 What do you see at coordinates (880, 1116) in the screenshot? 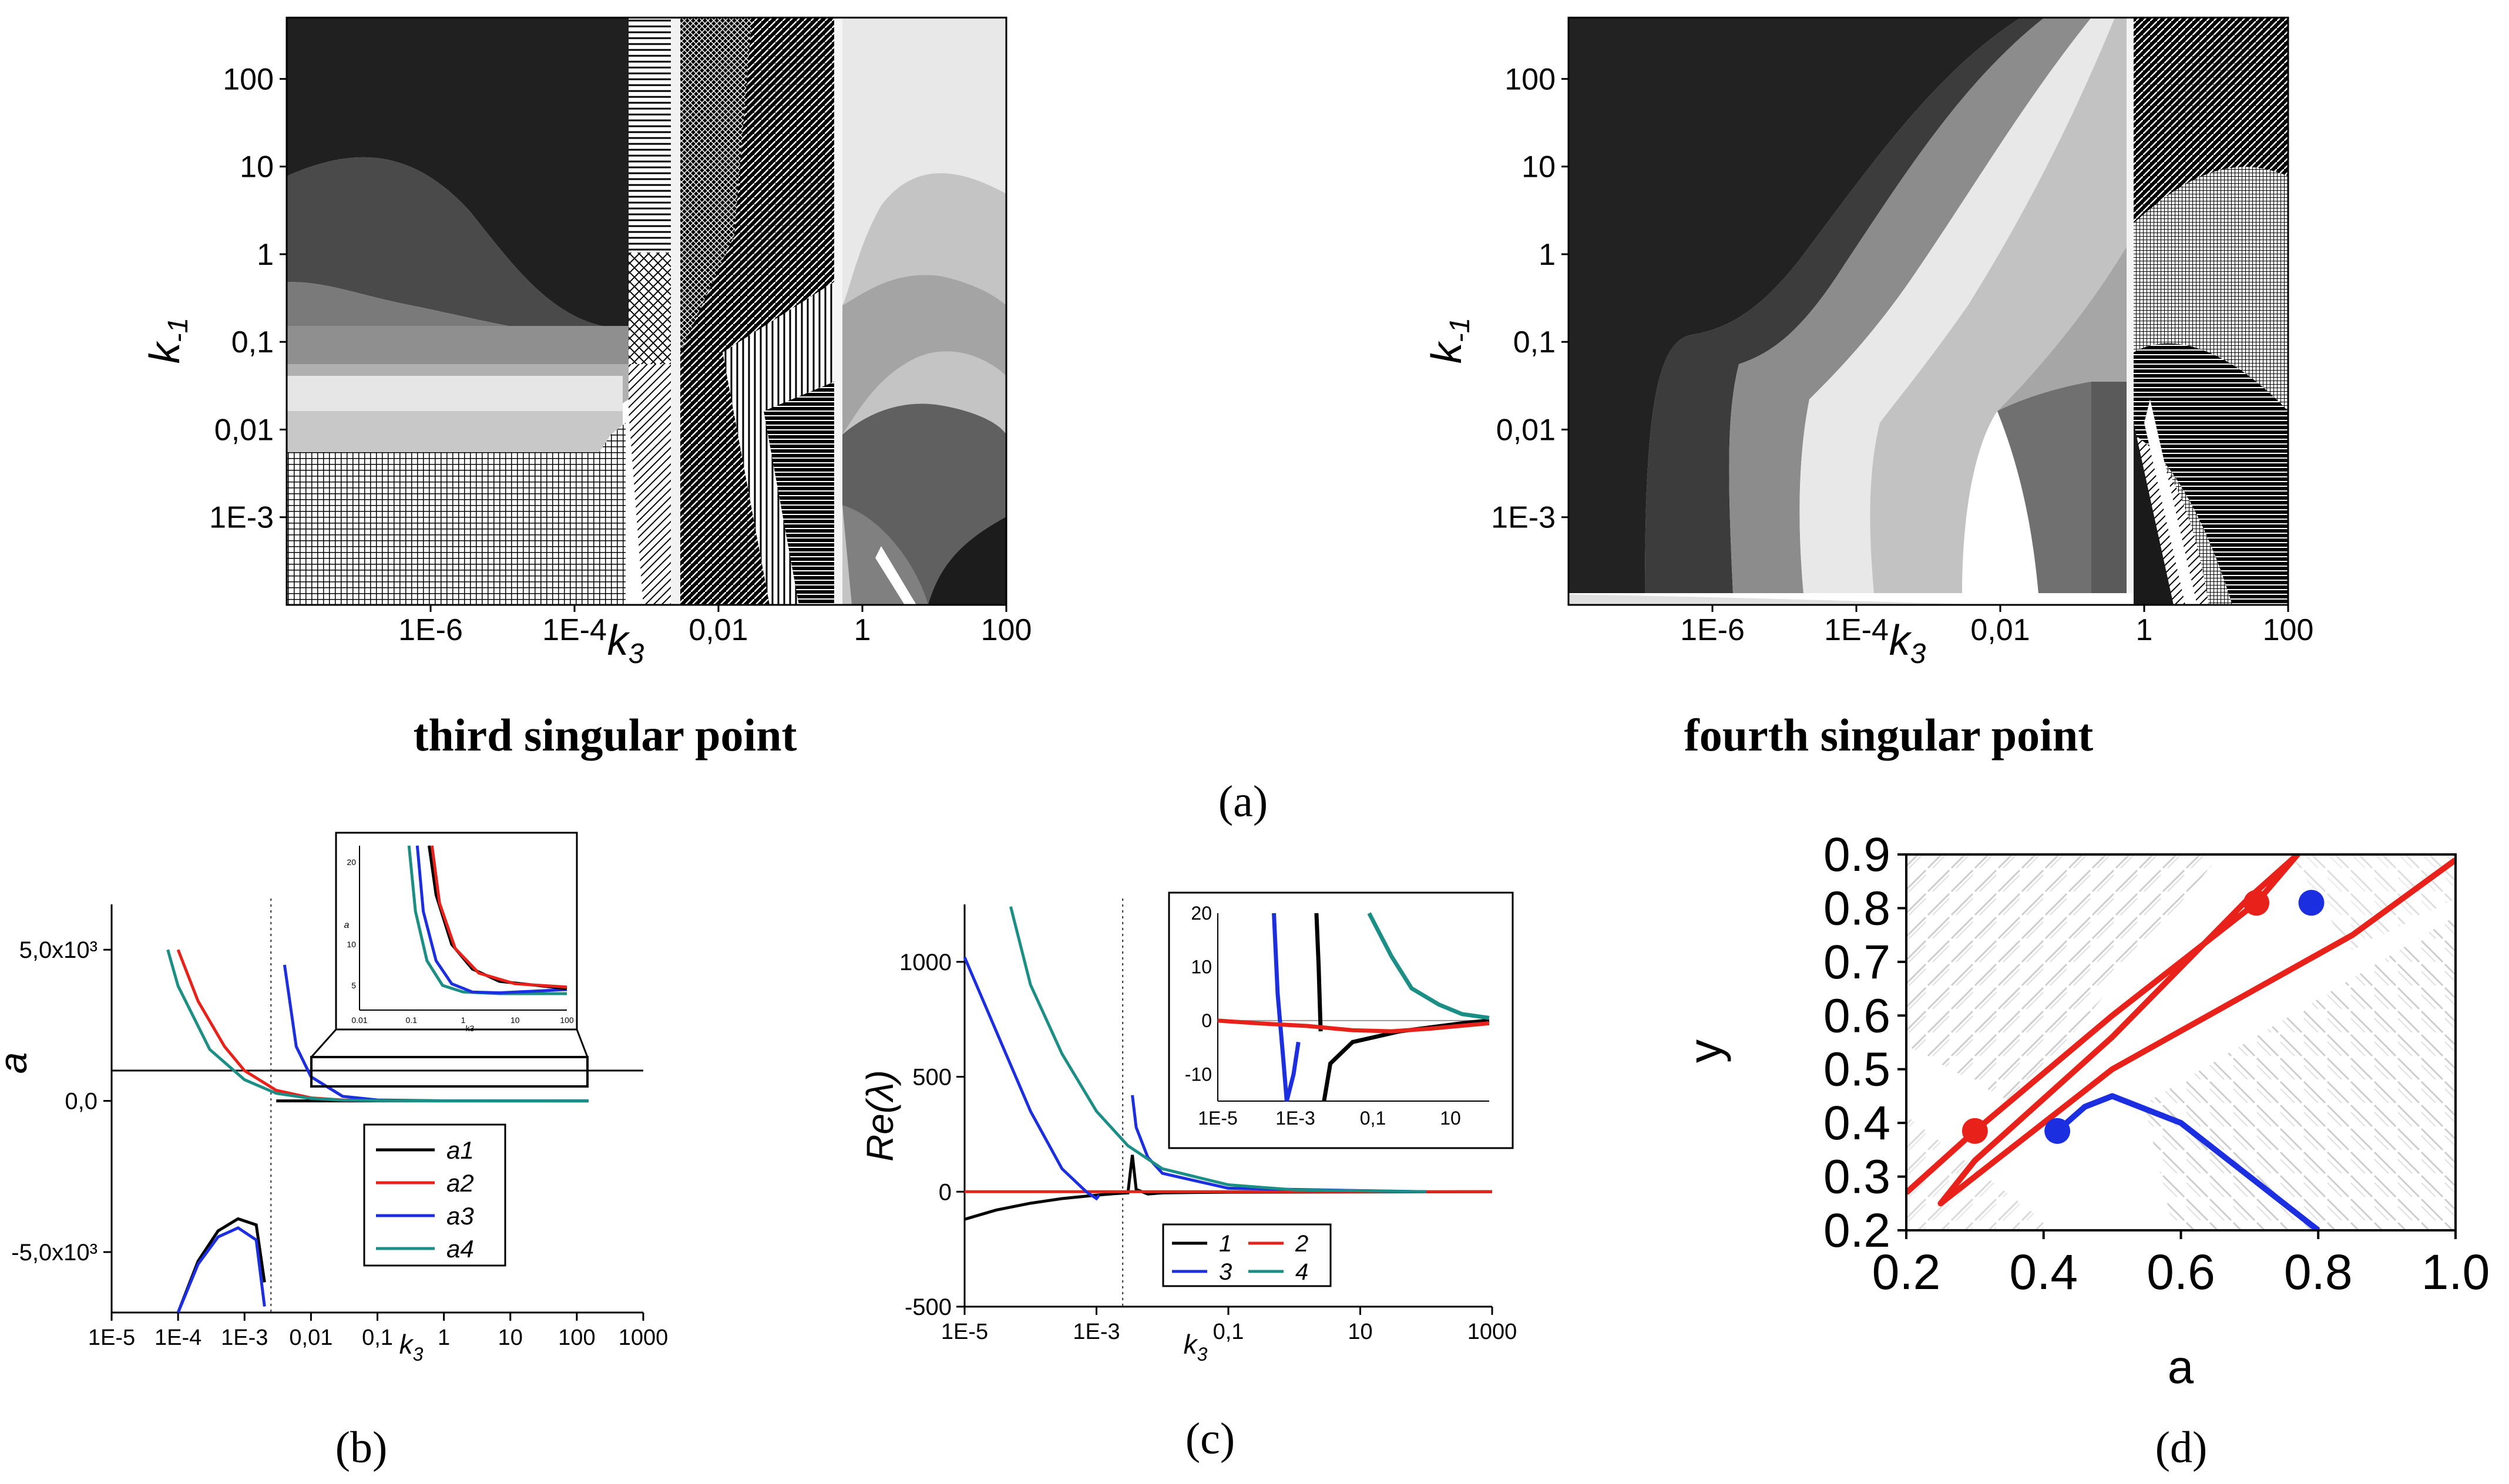
I see `ylabel-c: Re(λ)` at bounding box center [880, 1116].